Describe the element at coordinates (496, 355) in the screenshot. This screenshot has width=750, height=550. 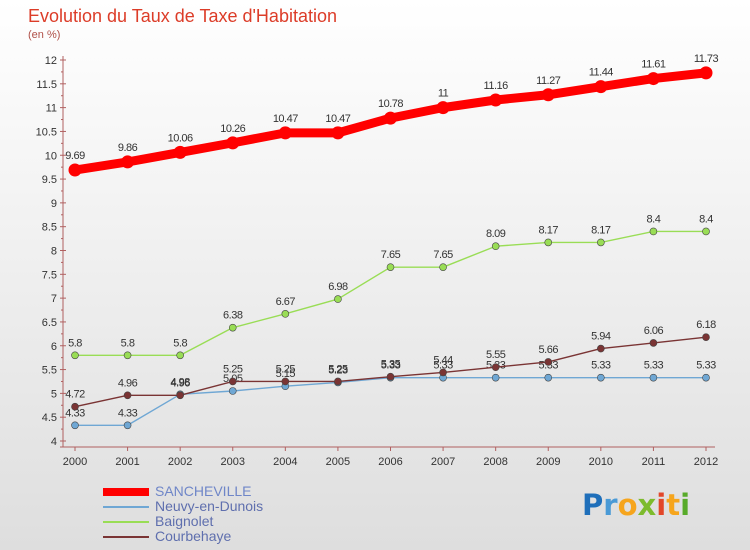
I see `data-label-courbehaye: 5.55` at that location.